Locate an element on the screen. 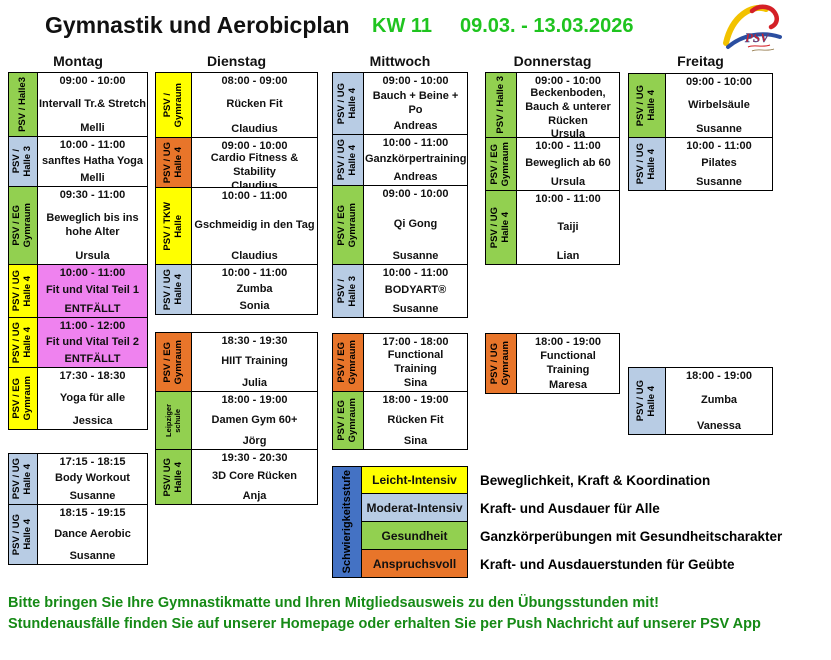 Image resolution: width=831 pixels, height=660 pixels. cell-course: Qi Gong is located at coordinates (415, 224).